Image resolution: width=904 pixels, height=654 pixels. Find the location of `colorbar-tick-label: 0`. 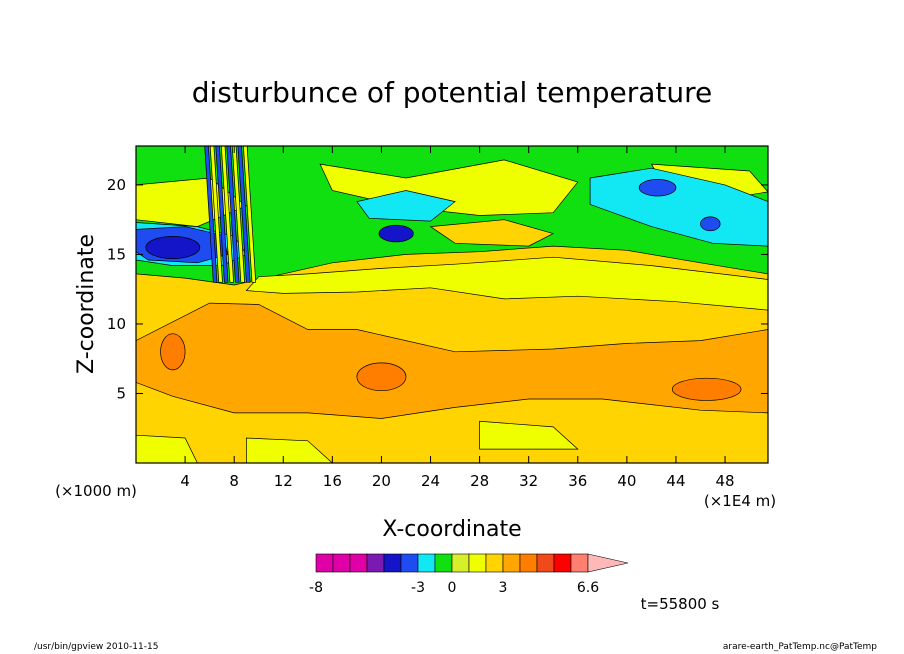

colorbar-tick-label: 0 is located at coordinates (452, 588).